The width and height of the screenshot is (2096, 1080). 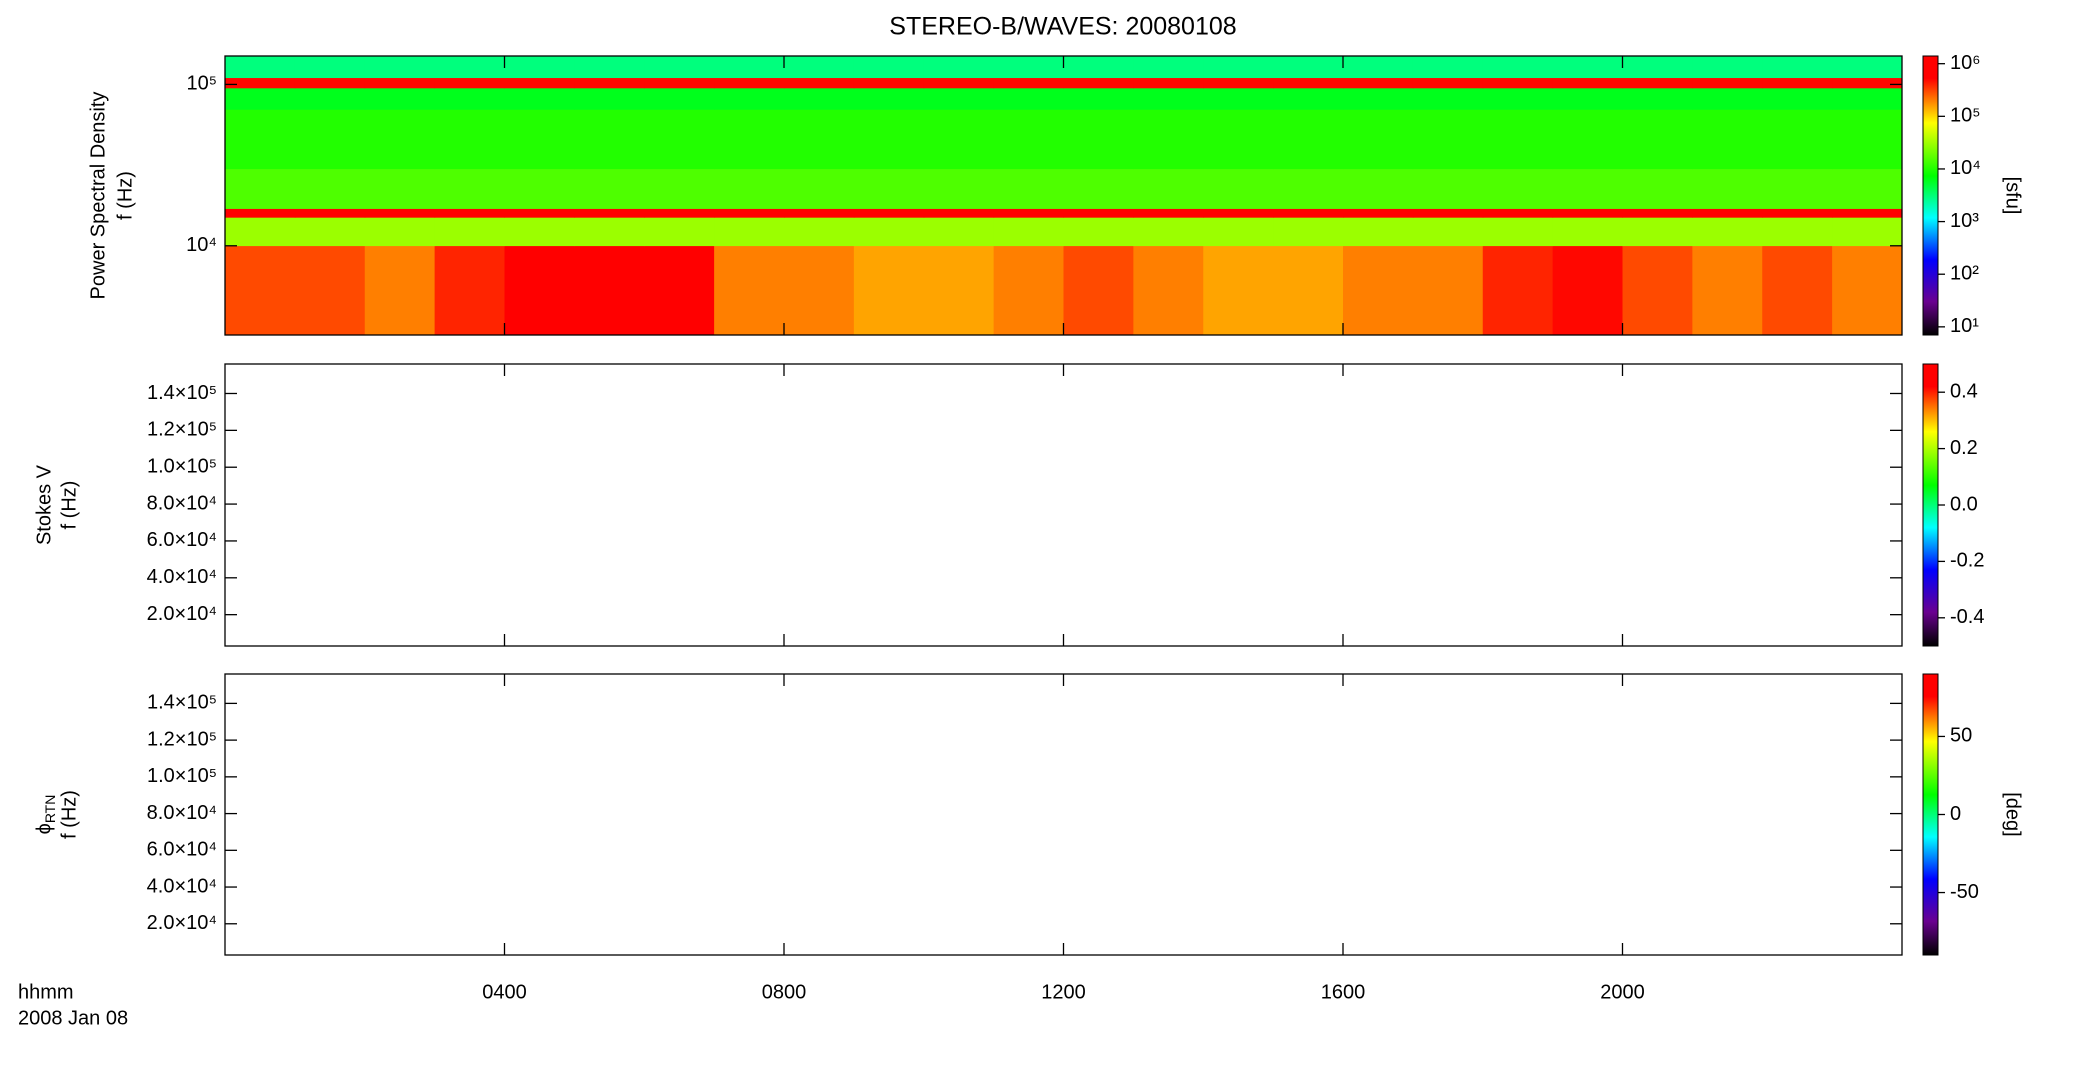 What do you see at coordinates (1343, 992) in the screenshot?
I see `x-tick-label: 1600` at bounding box center [1343, 992].